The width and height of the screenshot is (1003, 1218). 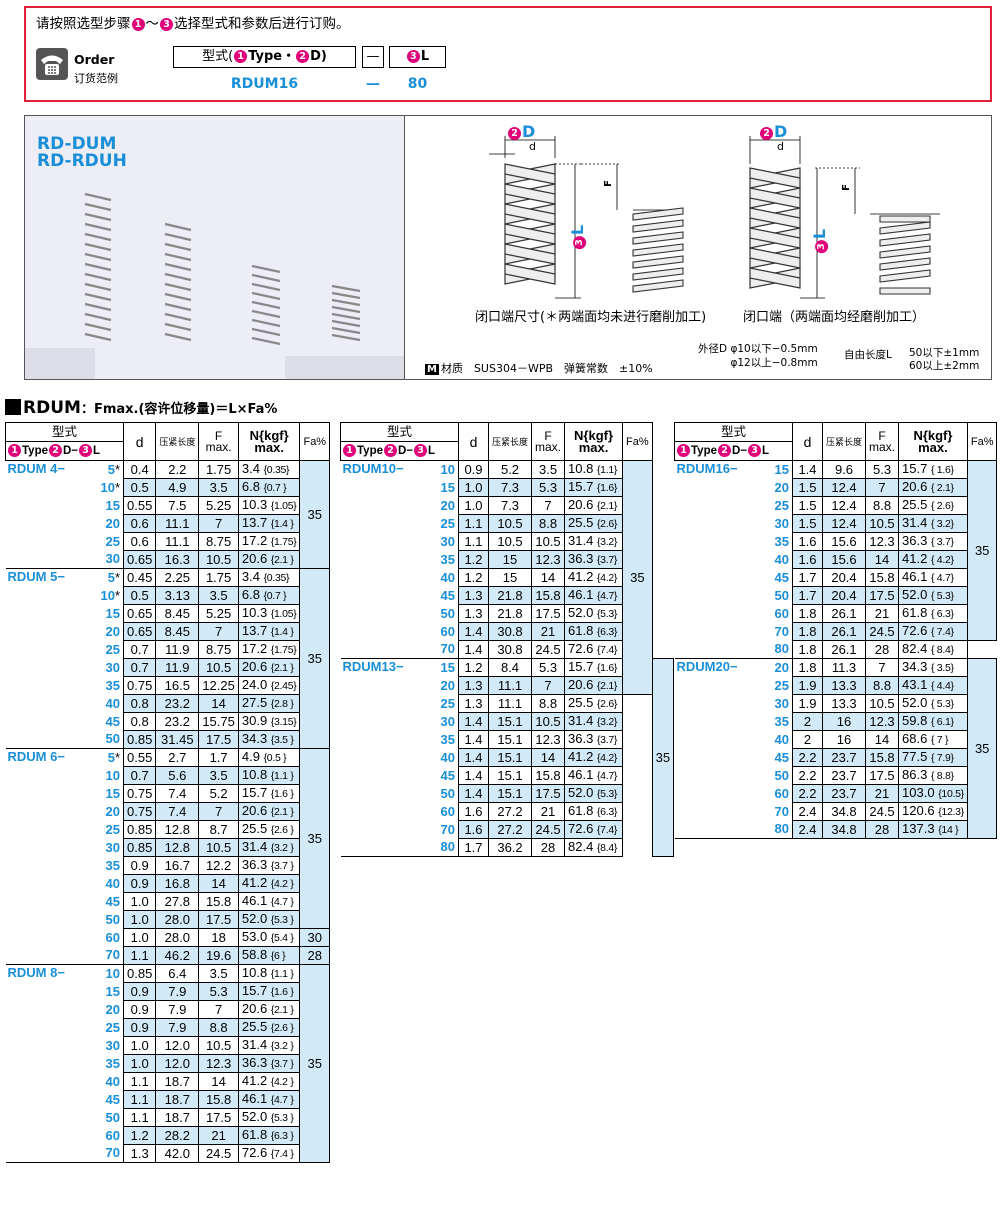 What do you see at coordinates (177, 487) in the screenshot?
I see `compressed-length: 4.9` at bounding box center [177, 487].